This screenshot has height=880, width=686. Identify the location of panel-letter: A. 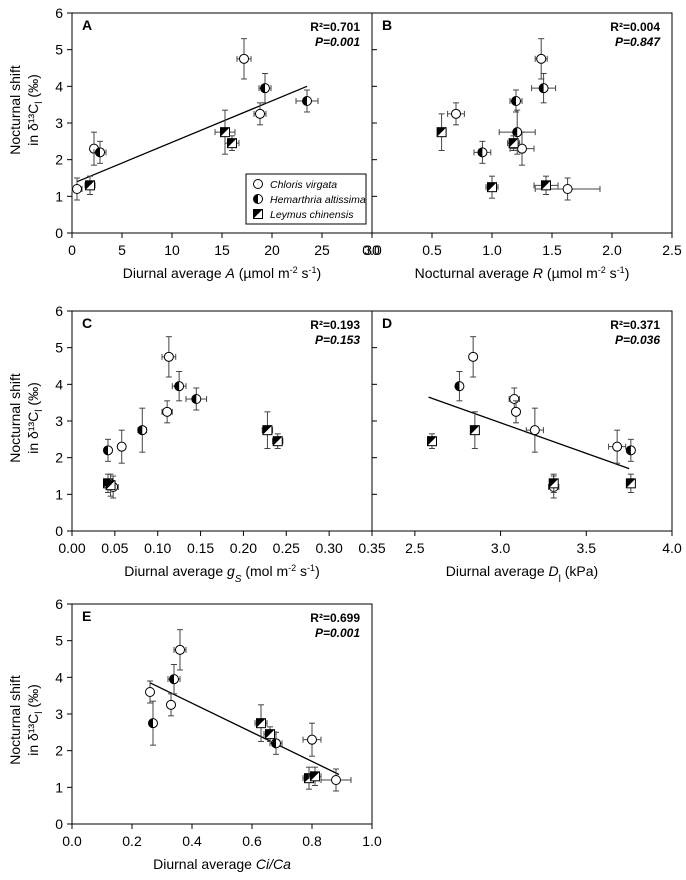
(87, 25).